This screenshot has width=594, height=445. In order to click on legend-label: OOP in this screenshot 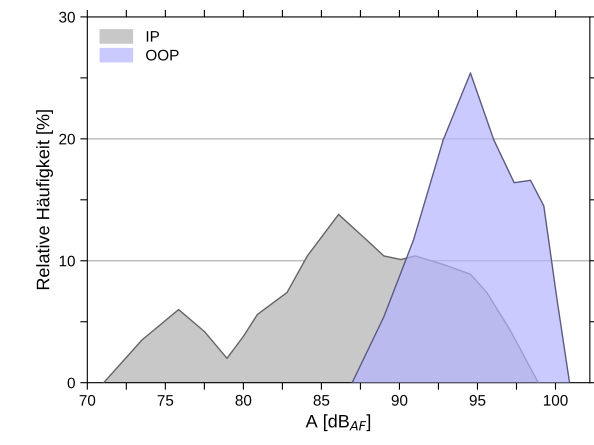, I will do `click(162, 55)`.